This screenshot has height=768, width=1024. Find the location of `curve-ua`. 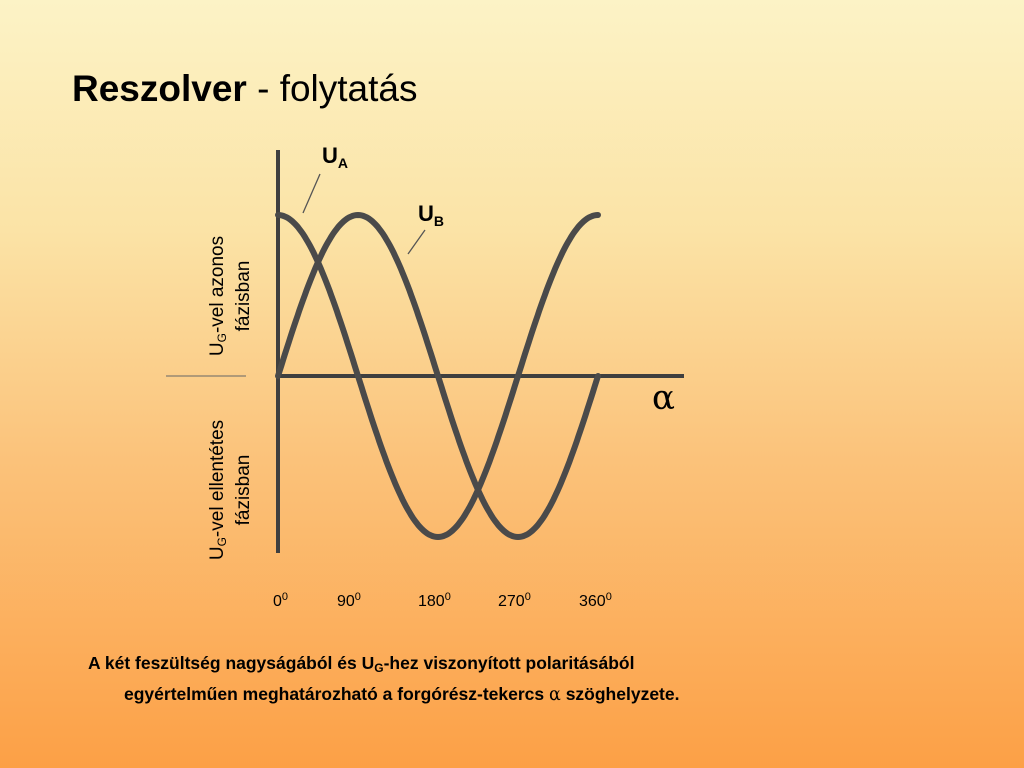

curve-ua is located at coordinates (438, 376).